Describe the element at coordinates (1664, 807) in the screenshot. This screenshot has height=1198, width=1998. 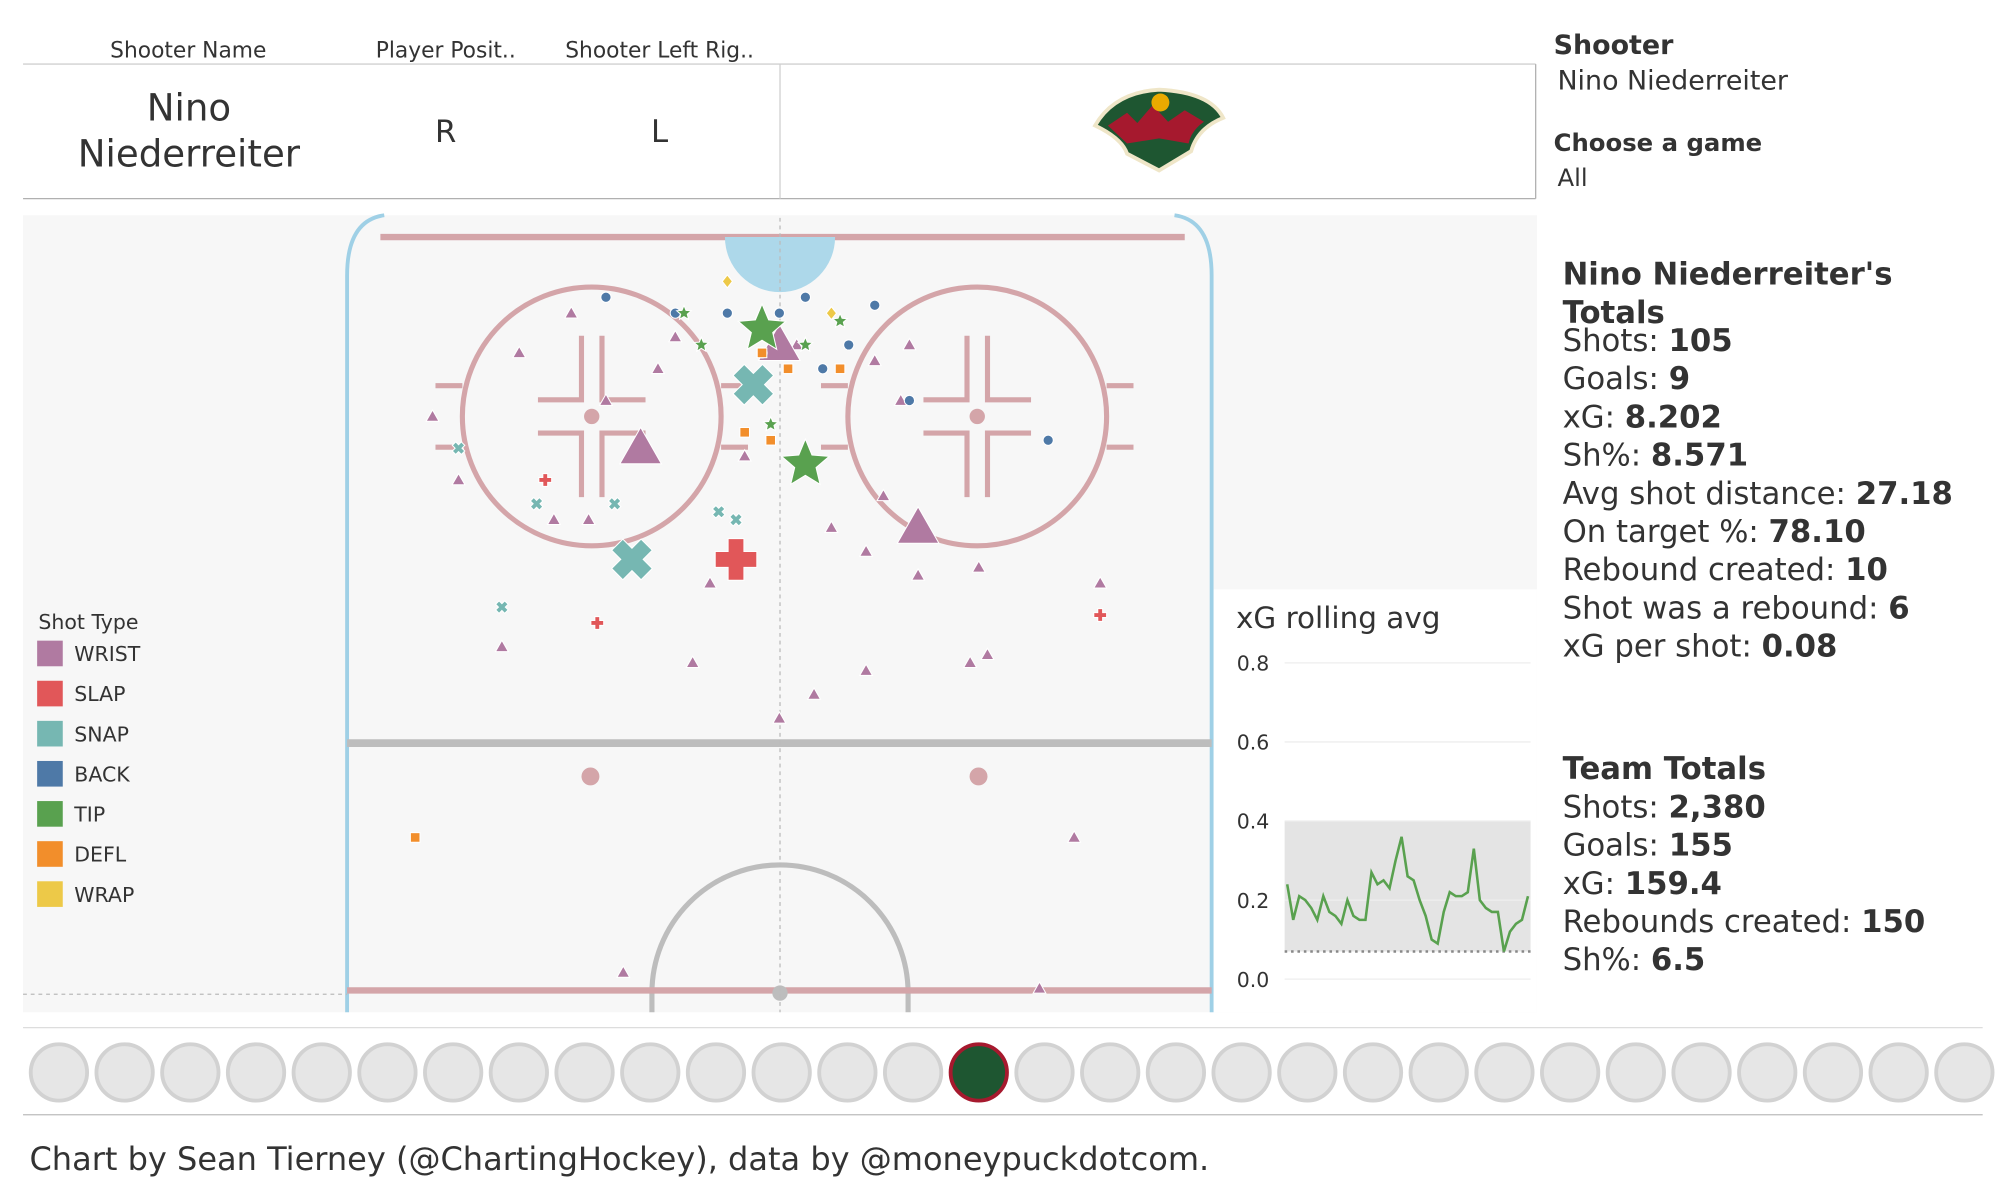
I see `total-line: Shots: 2,380` at that location.